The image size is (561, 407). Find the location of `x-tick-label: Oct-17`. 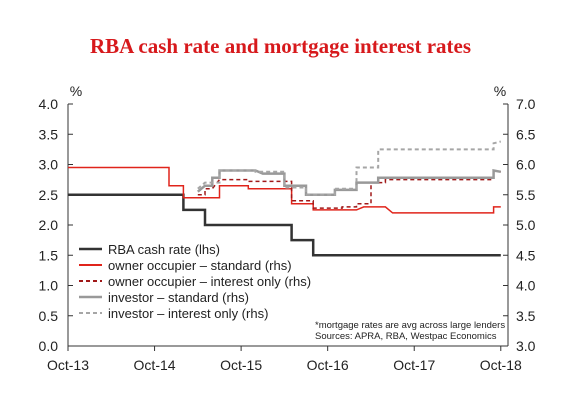

x-tick-label: Oct-17 is located at coordinates (414, 365).